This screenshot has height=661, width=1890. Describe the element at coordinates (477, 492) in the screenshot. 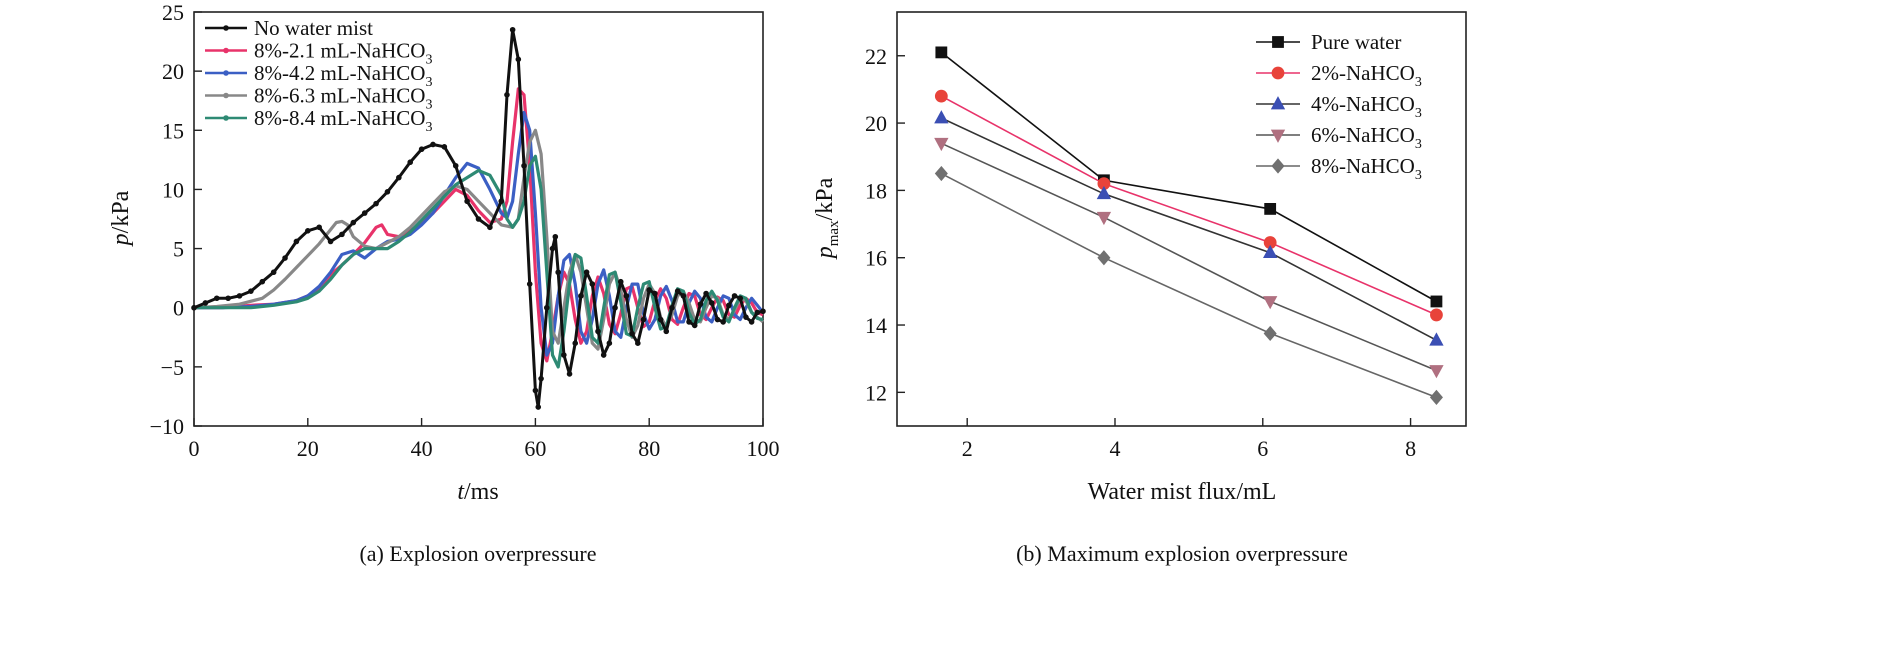

I see `panel-a-x-axis-title: t/ms` at that location.